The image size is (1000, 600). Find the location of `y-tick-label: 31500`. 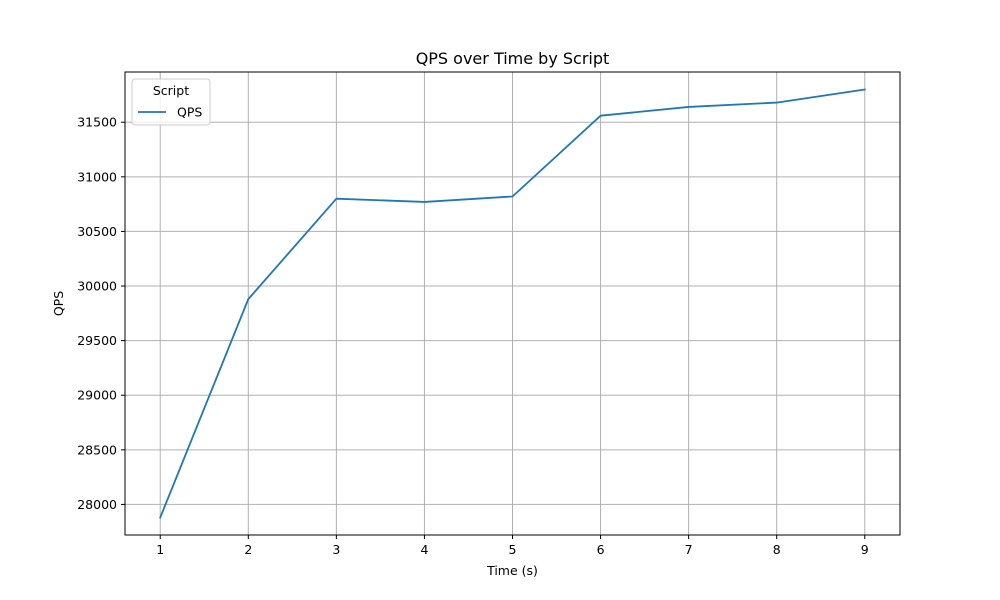

y-tick-label: 31500 is located at coordinates (97, 122).